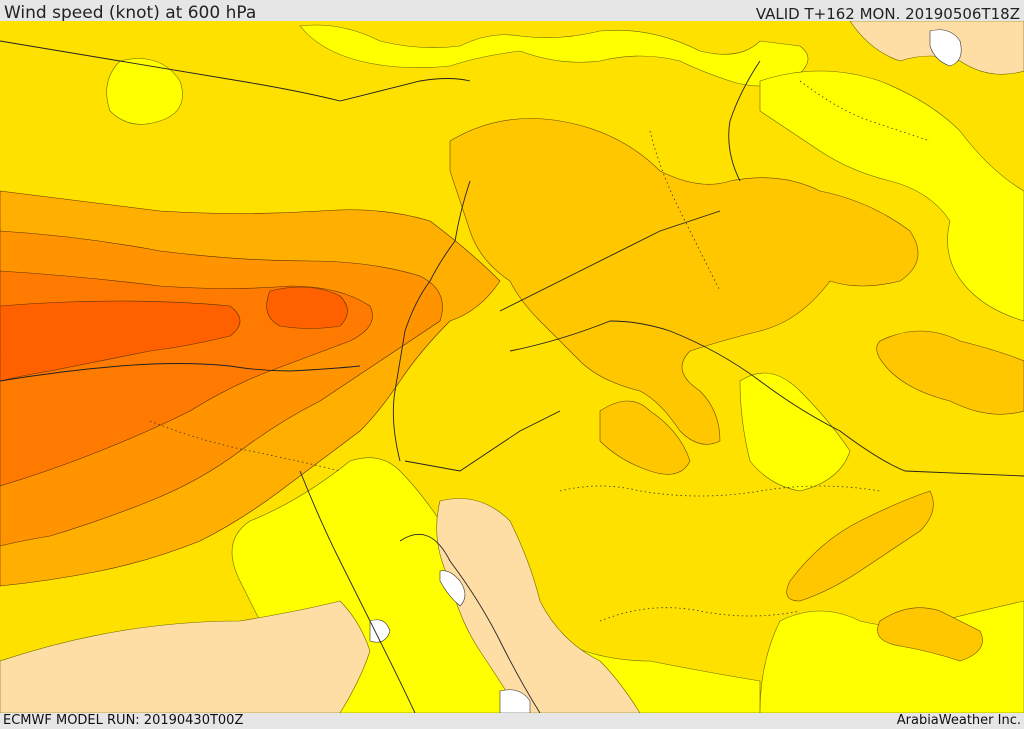 This screenshot has height=729, width=1024. I want to click on border-jordan-saudi, so click(766, 398).